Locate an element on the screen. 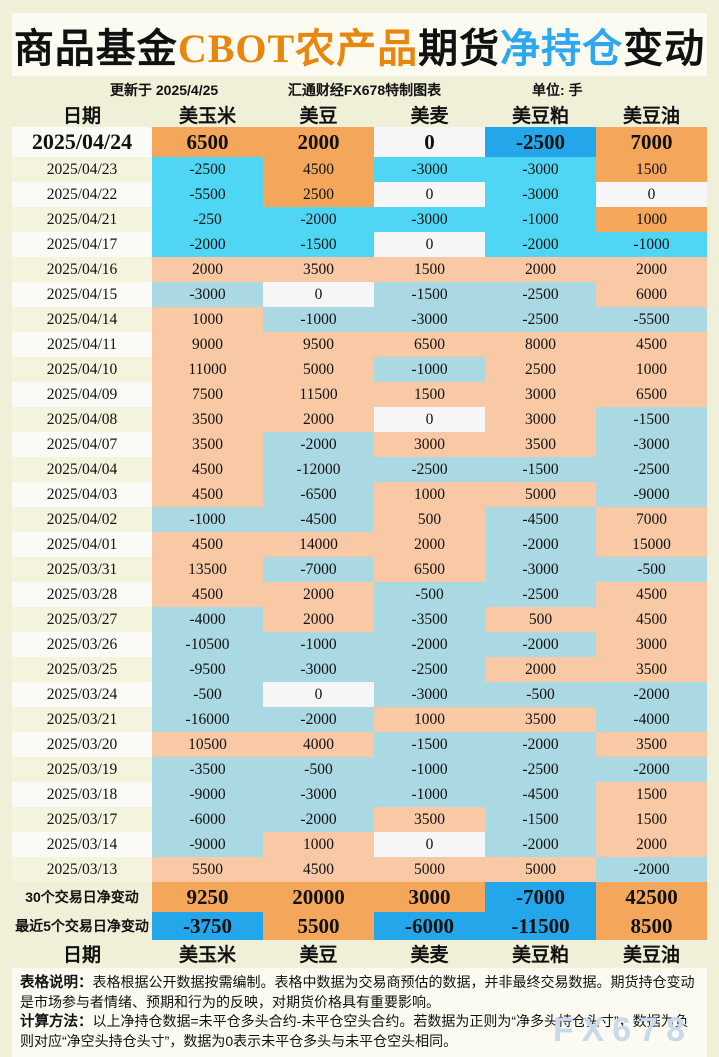 The image size is (719, 1057). summary-label: 30个交易日净变动 is located at coordinates (82, 897).